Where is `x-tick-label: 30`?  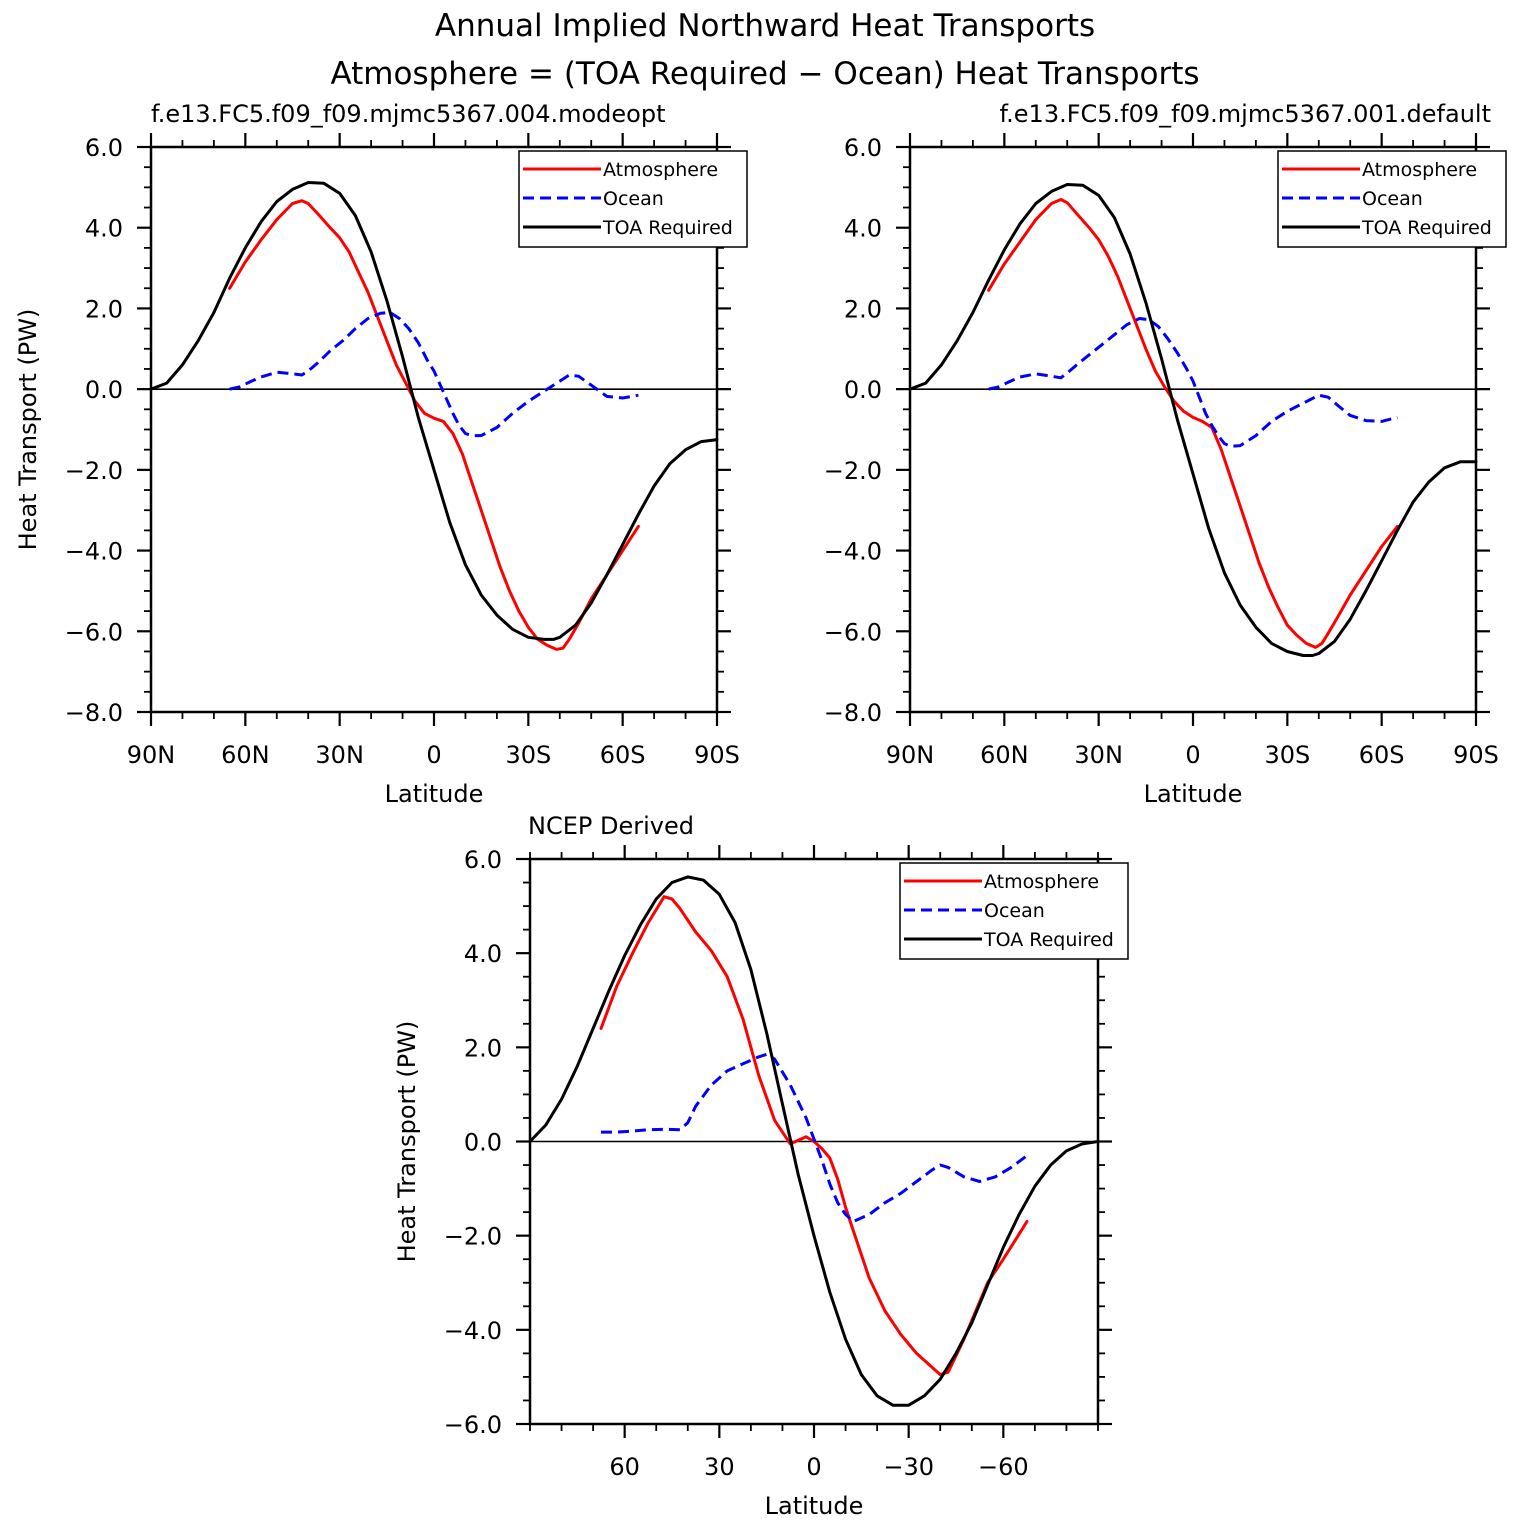
x-tick-label: 30 is located at coordinates (719, 1467).